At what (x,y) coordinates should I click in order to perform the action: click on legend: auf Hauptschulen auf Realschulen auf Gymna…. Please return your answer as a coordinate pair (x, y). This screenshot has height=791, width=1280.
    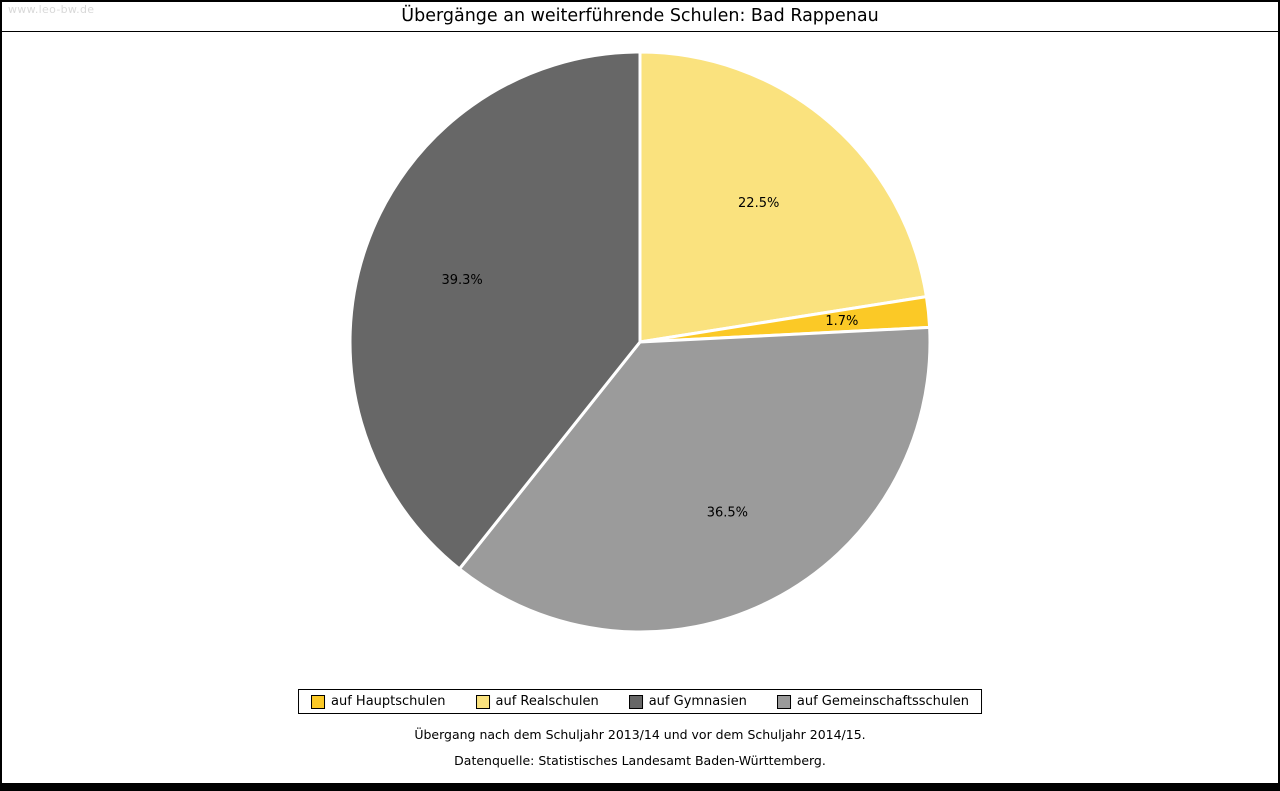
    Looking at the image, I should click on (640, 701).